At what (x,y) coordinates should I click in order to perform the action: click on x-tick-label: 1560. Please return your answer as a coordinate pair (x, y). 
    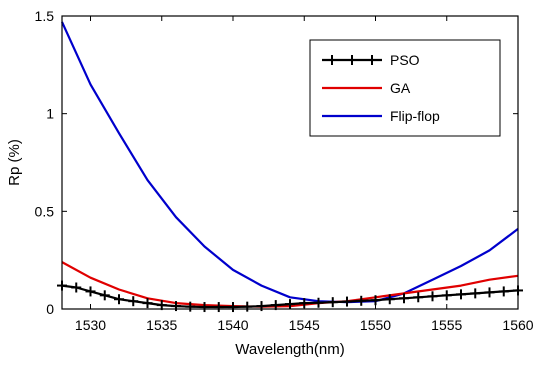
    Looking at the image, I should click on (517, 325).